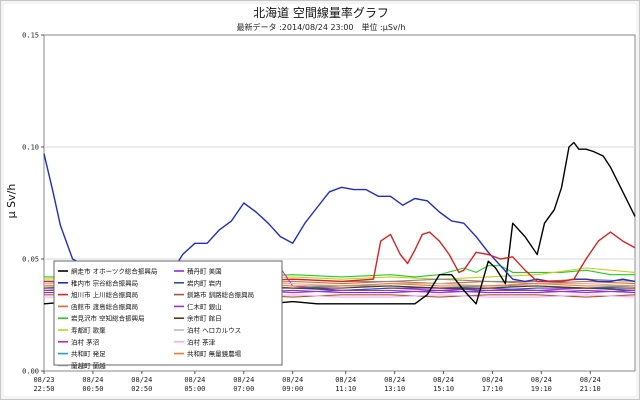 The image size is (640, 401). What do you see at coordinates (104, 282) in the screenshot?
I see `legend-label: 稚内市 宗谷総合振興局` at bounding box center [104, 282].